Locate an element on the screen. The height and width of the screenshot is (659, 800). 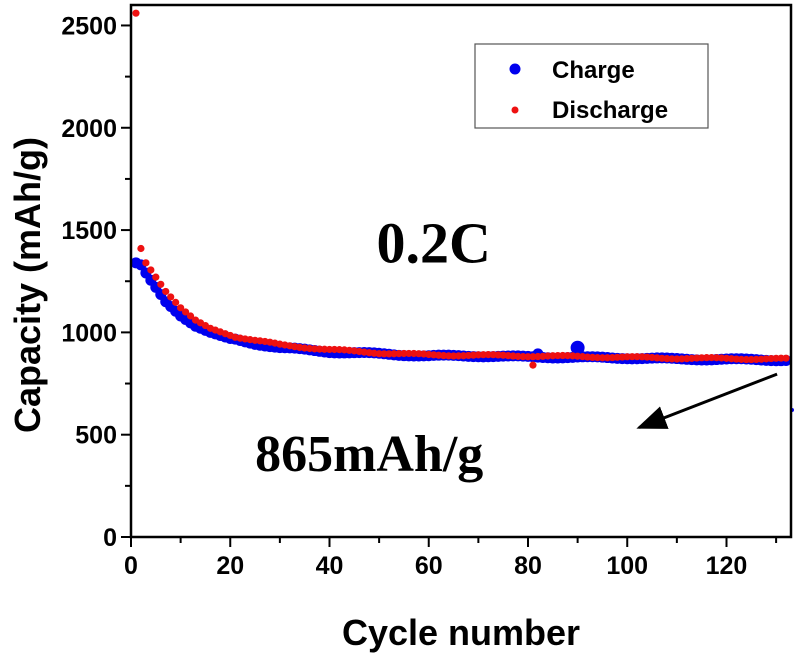
annotation-capacity: 865mAh/g is located at coordinates (369, 454).